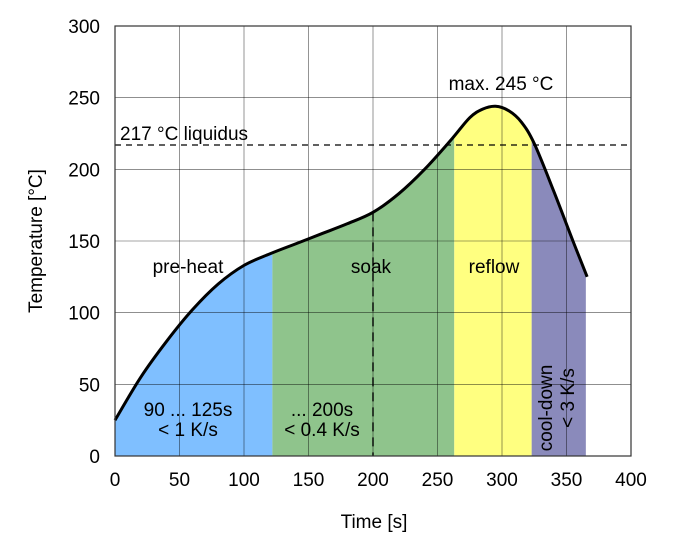 The image size is (686, 544). I want to click on x-tick-label: 150, so click(309, 480).